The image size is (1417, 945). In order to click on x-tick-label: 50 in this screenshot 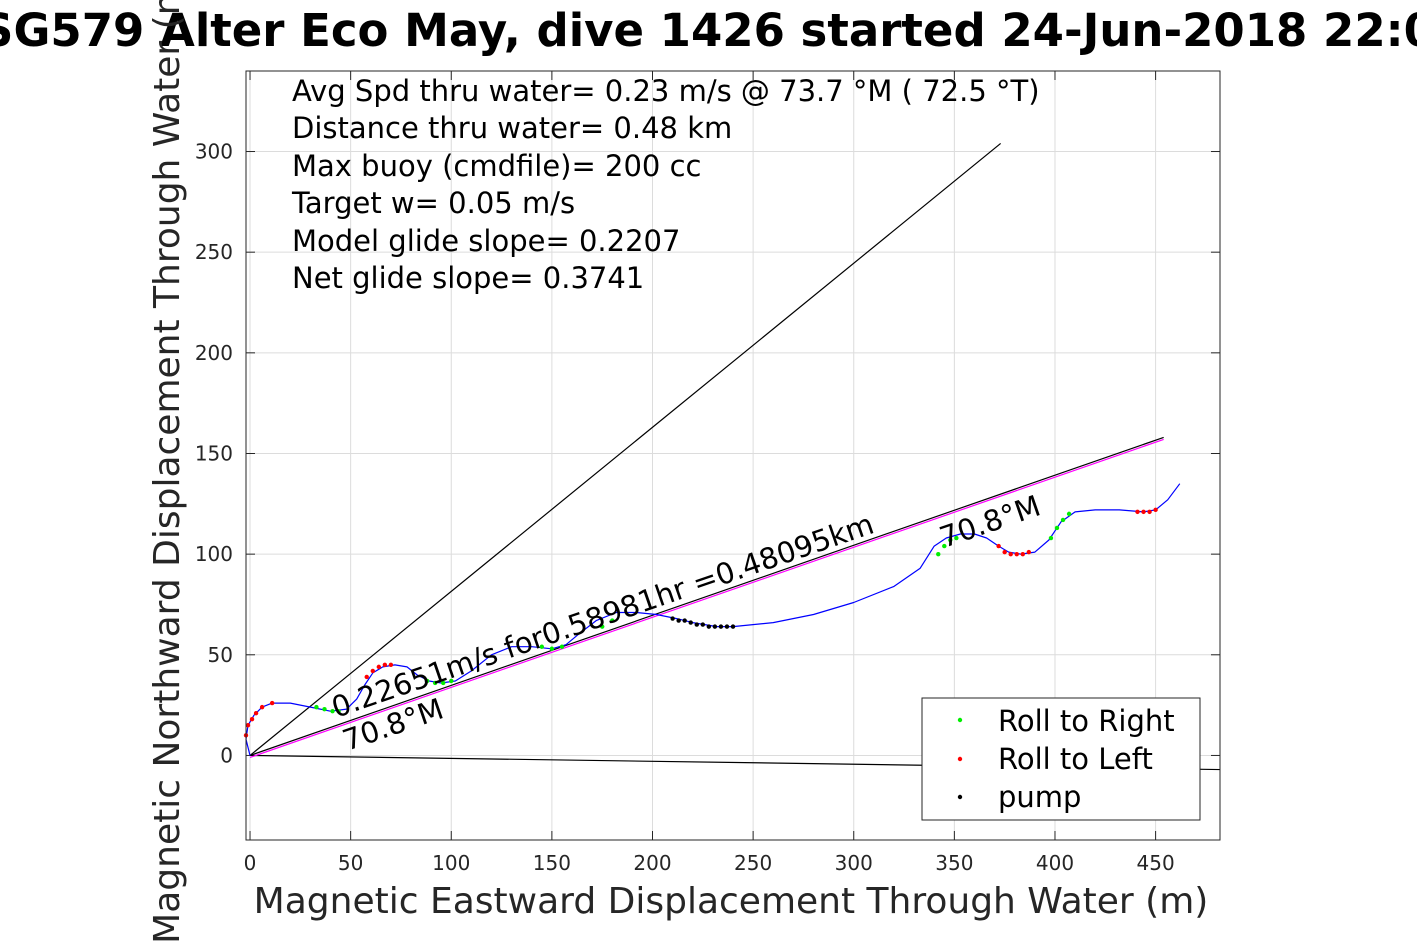, I will do `click(350, 863)`.